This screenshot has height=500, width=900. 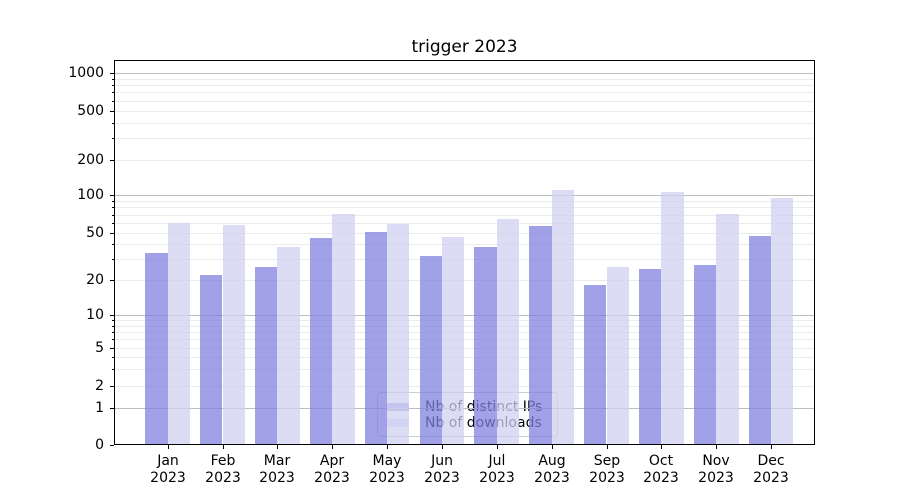 I want to click on y-tick-label: 20, so click(x=95, y=280).